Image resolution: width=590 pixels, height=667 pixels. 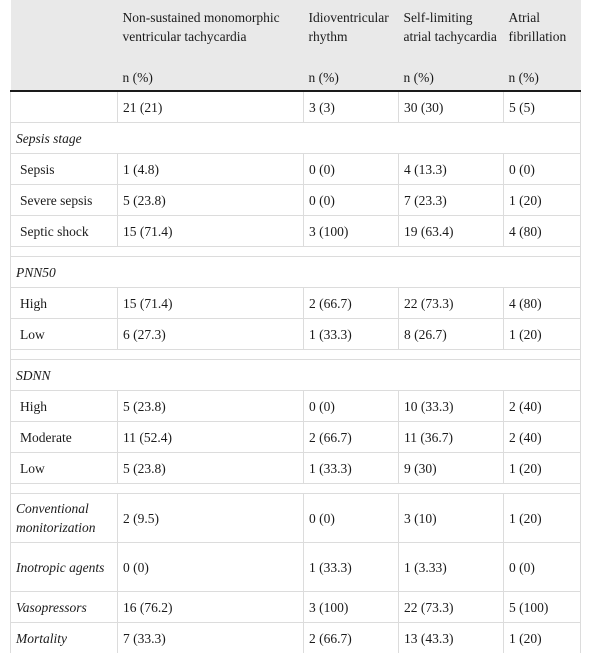 I want to click on table-row-pnn50-high: High 15 (71.4) 2 (66.7) 22 (73.3) 4 (80), so click(x=295, y=303).